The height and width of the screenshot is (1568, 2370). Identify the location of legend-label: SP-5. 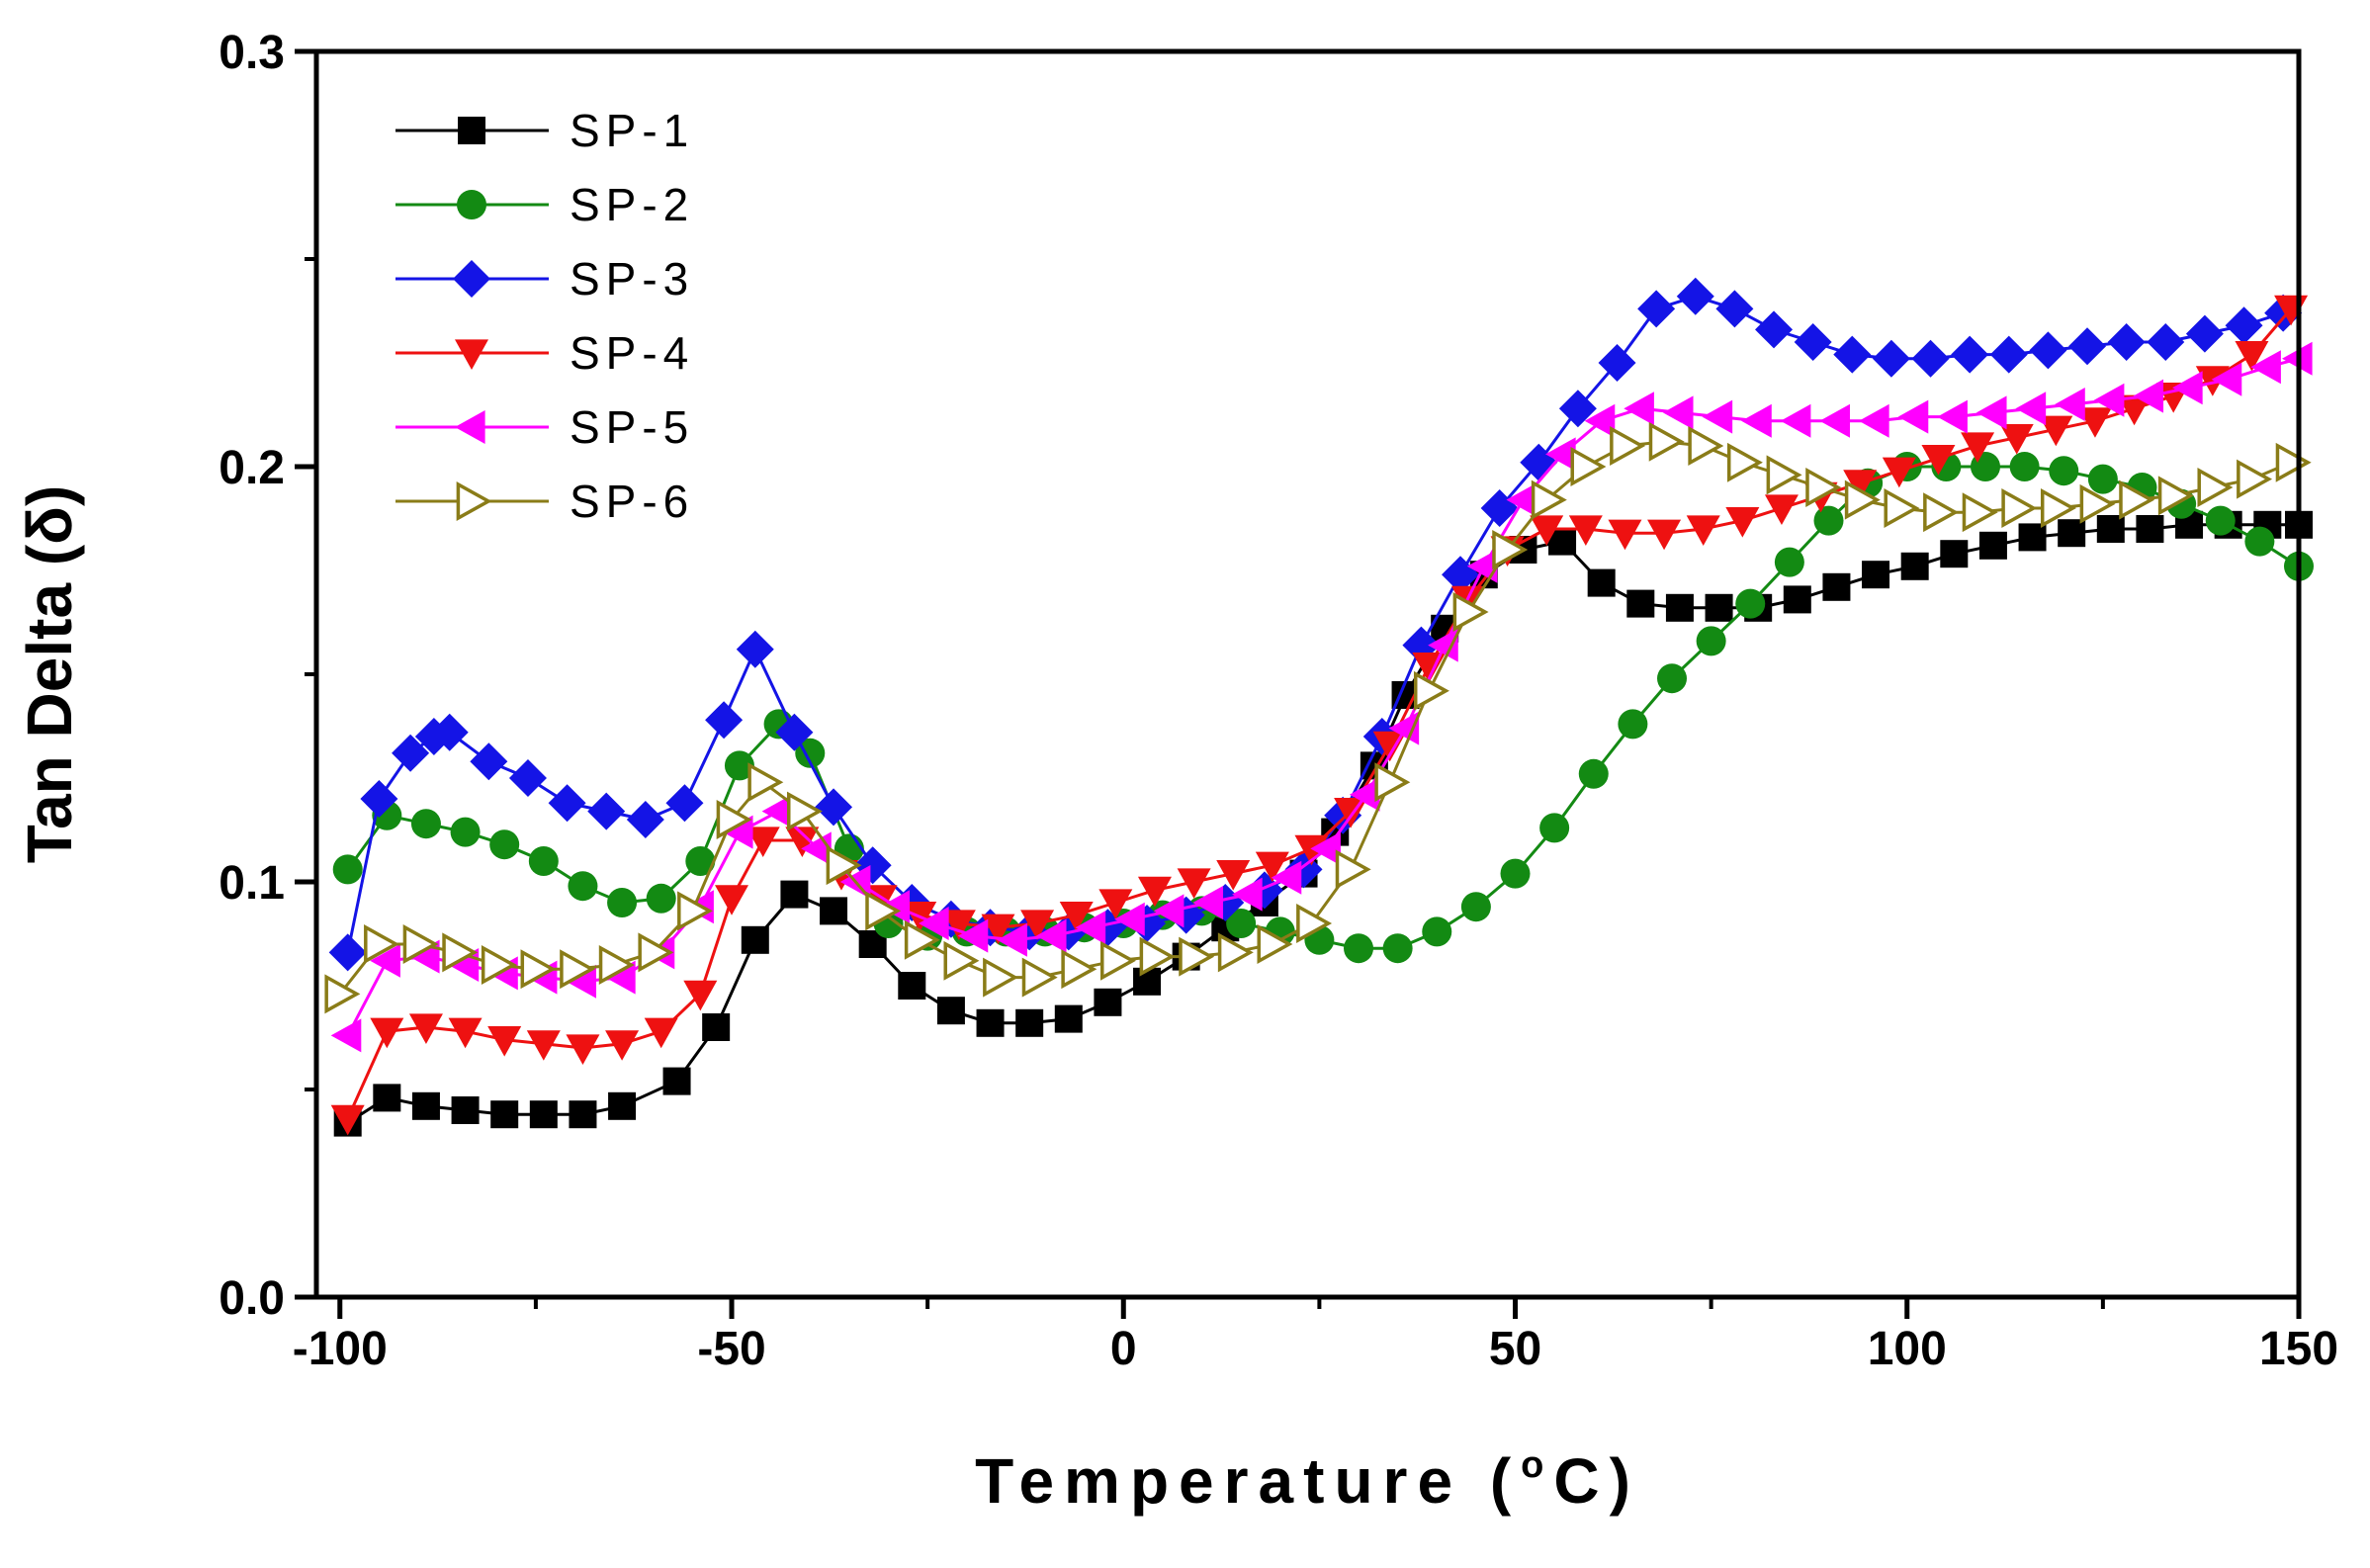
(632, 427).